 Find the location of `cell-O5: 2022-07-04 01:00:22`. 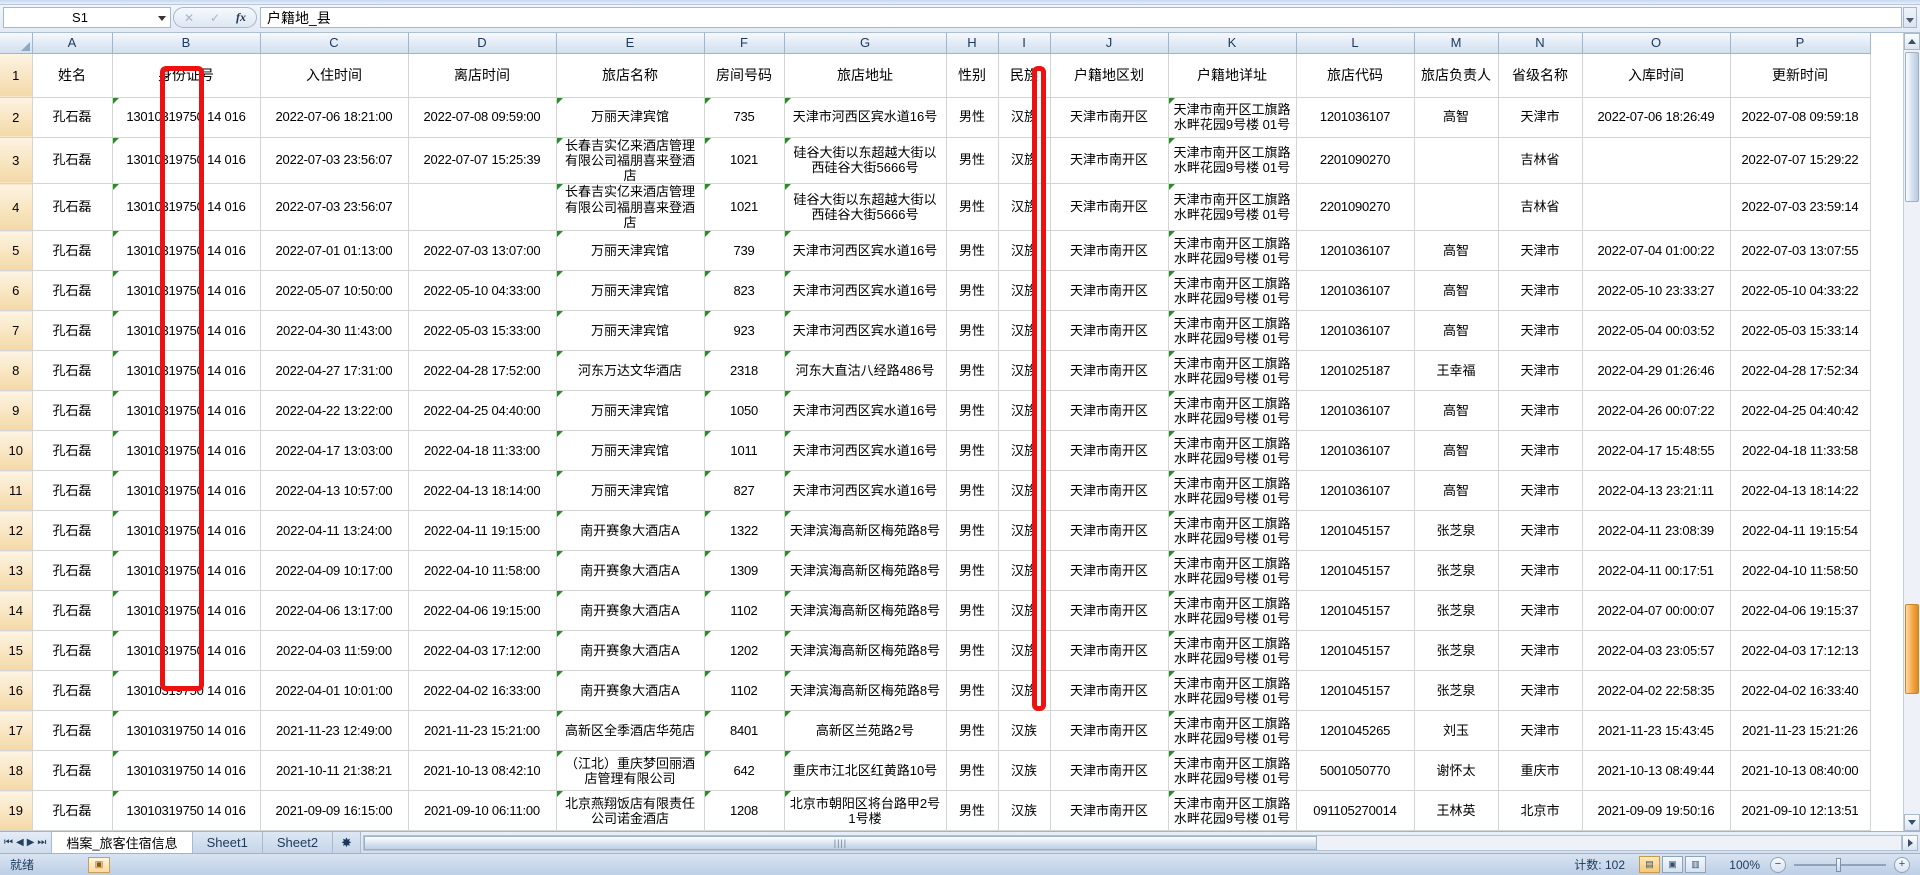

cell-O5: 2022-07-04 01:00:22 is located at coordinates (1656, 251).